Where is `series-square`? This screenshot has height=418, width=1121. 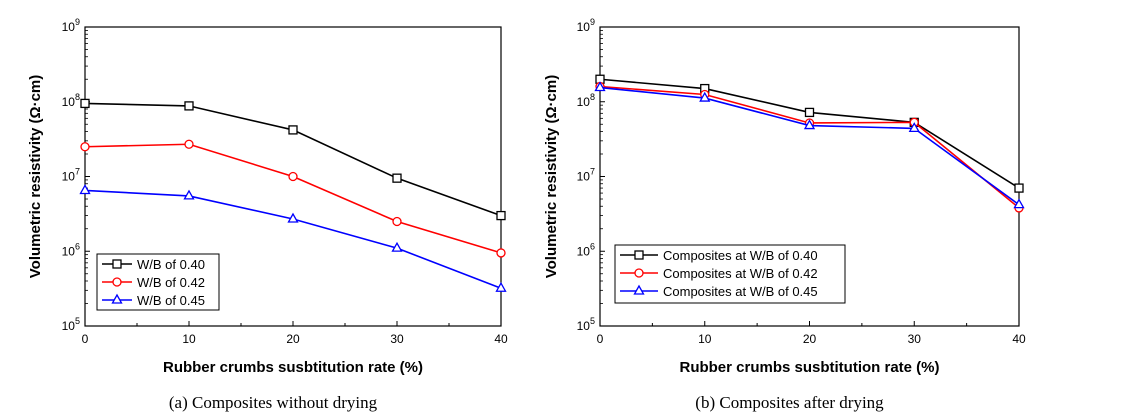
series-square is located at coordinates (293, 159).